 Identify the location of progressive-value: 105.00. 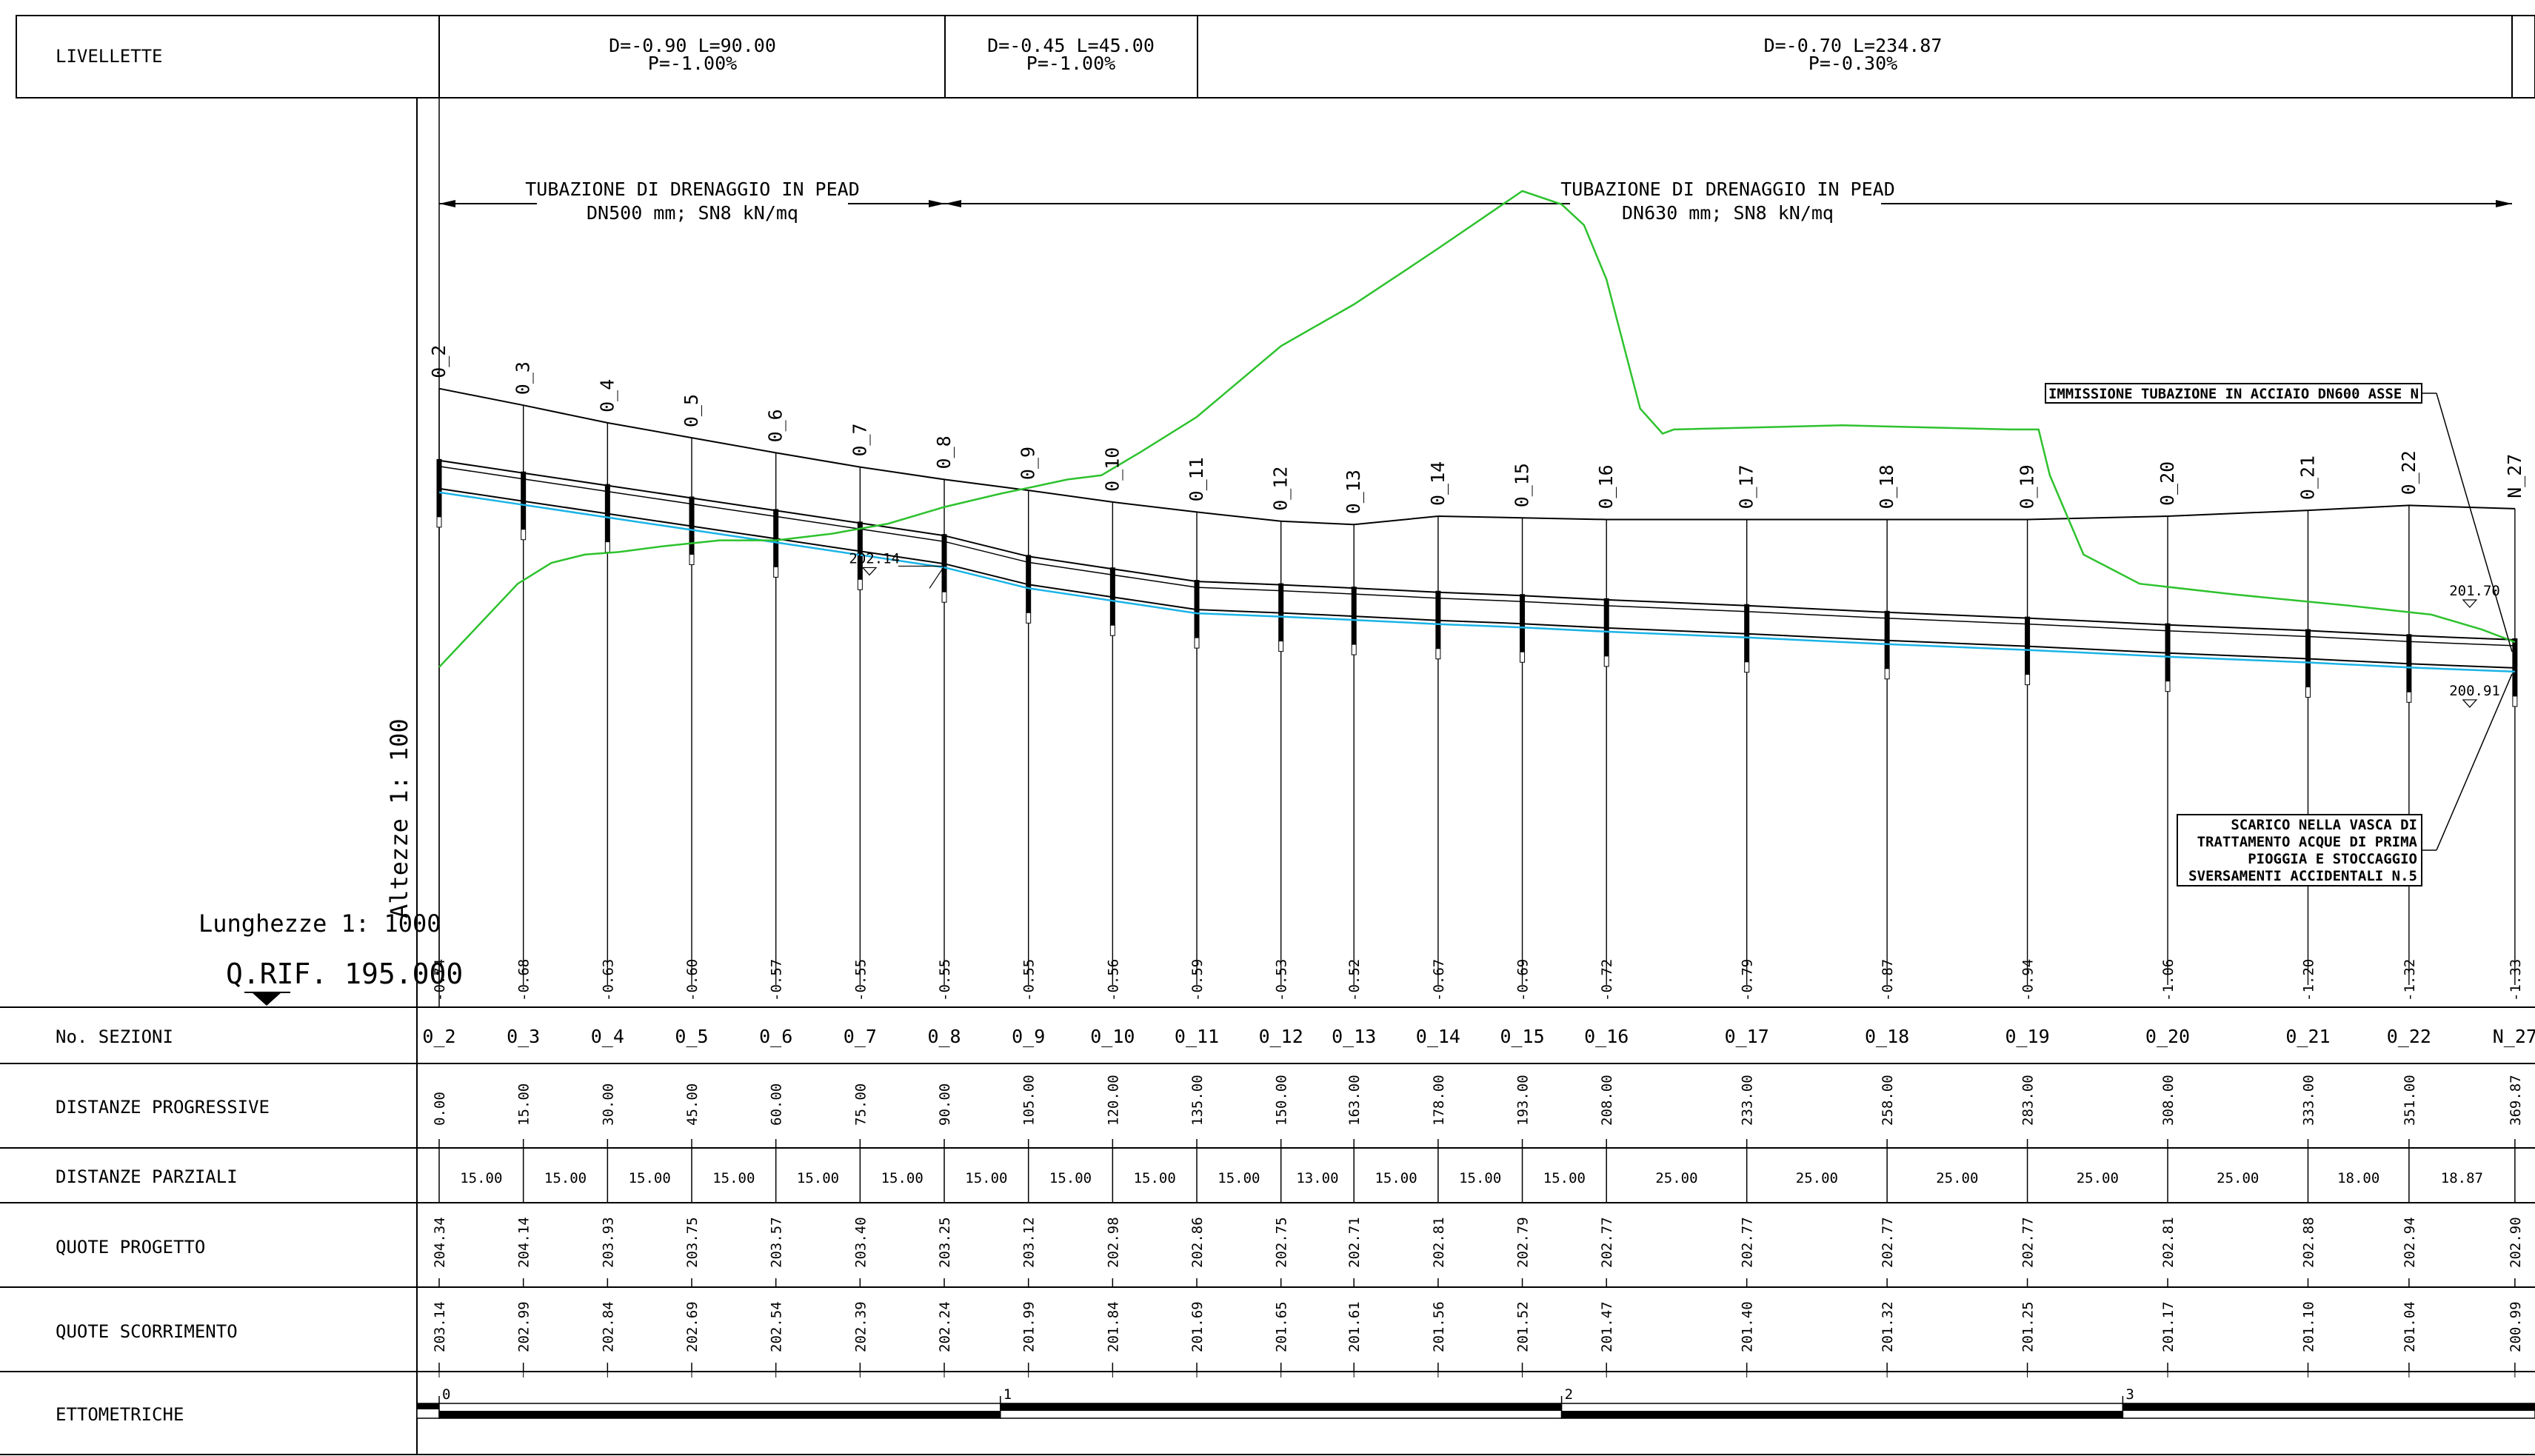
(1029, 1100).